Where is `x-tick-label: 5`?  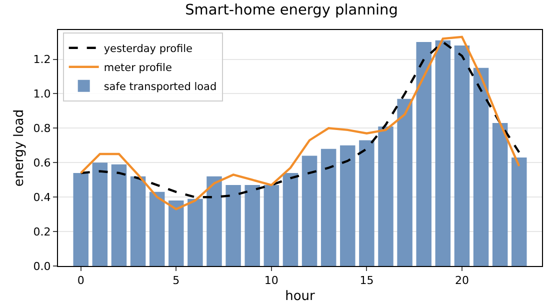
x-tick-label: 5 is located at coordinates (176, 281).